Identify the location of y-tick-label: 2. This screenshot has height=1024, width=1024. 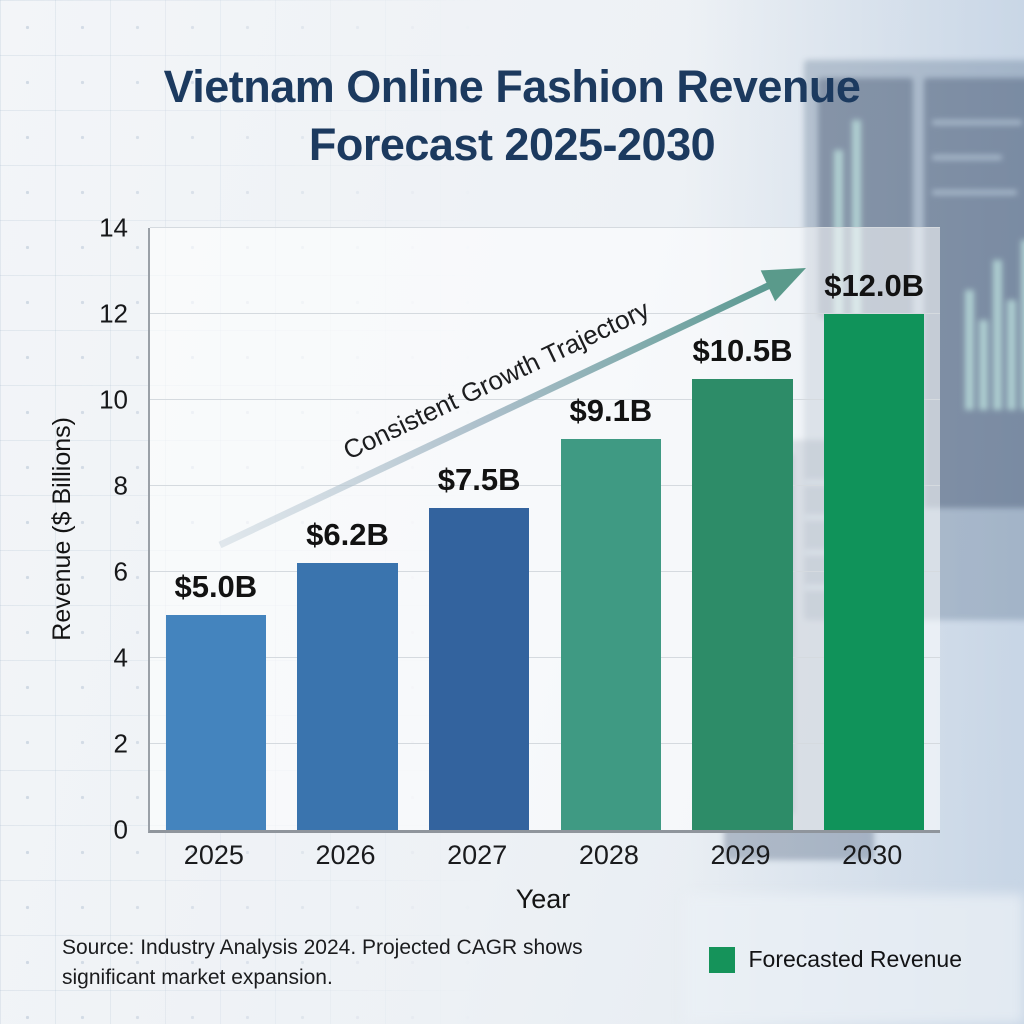
(120, 743).